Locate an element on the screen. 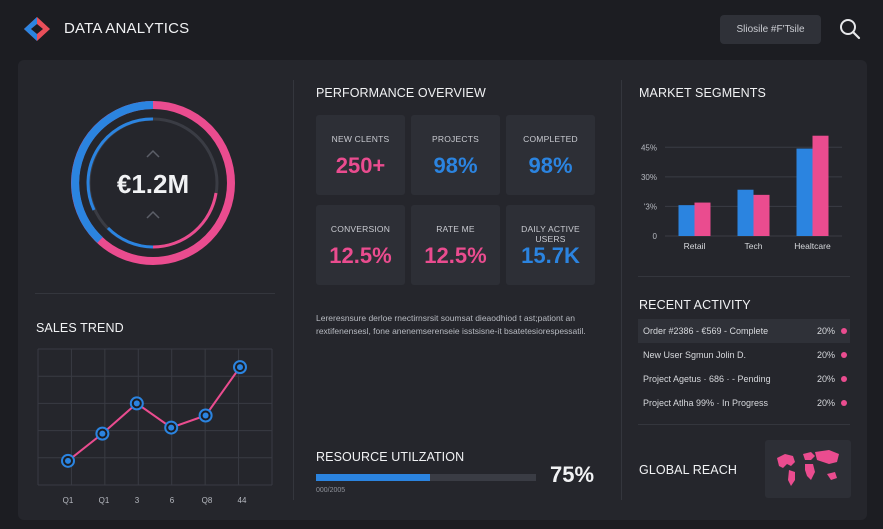 The width and height of the screenshot is (883, 529). series-line is located at coordinates (154, 414).